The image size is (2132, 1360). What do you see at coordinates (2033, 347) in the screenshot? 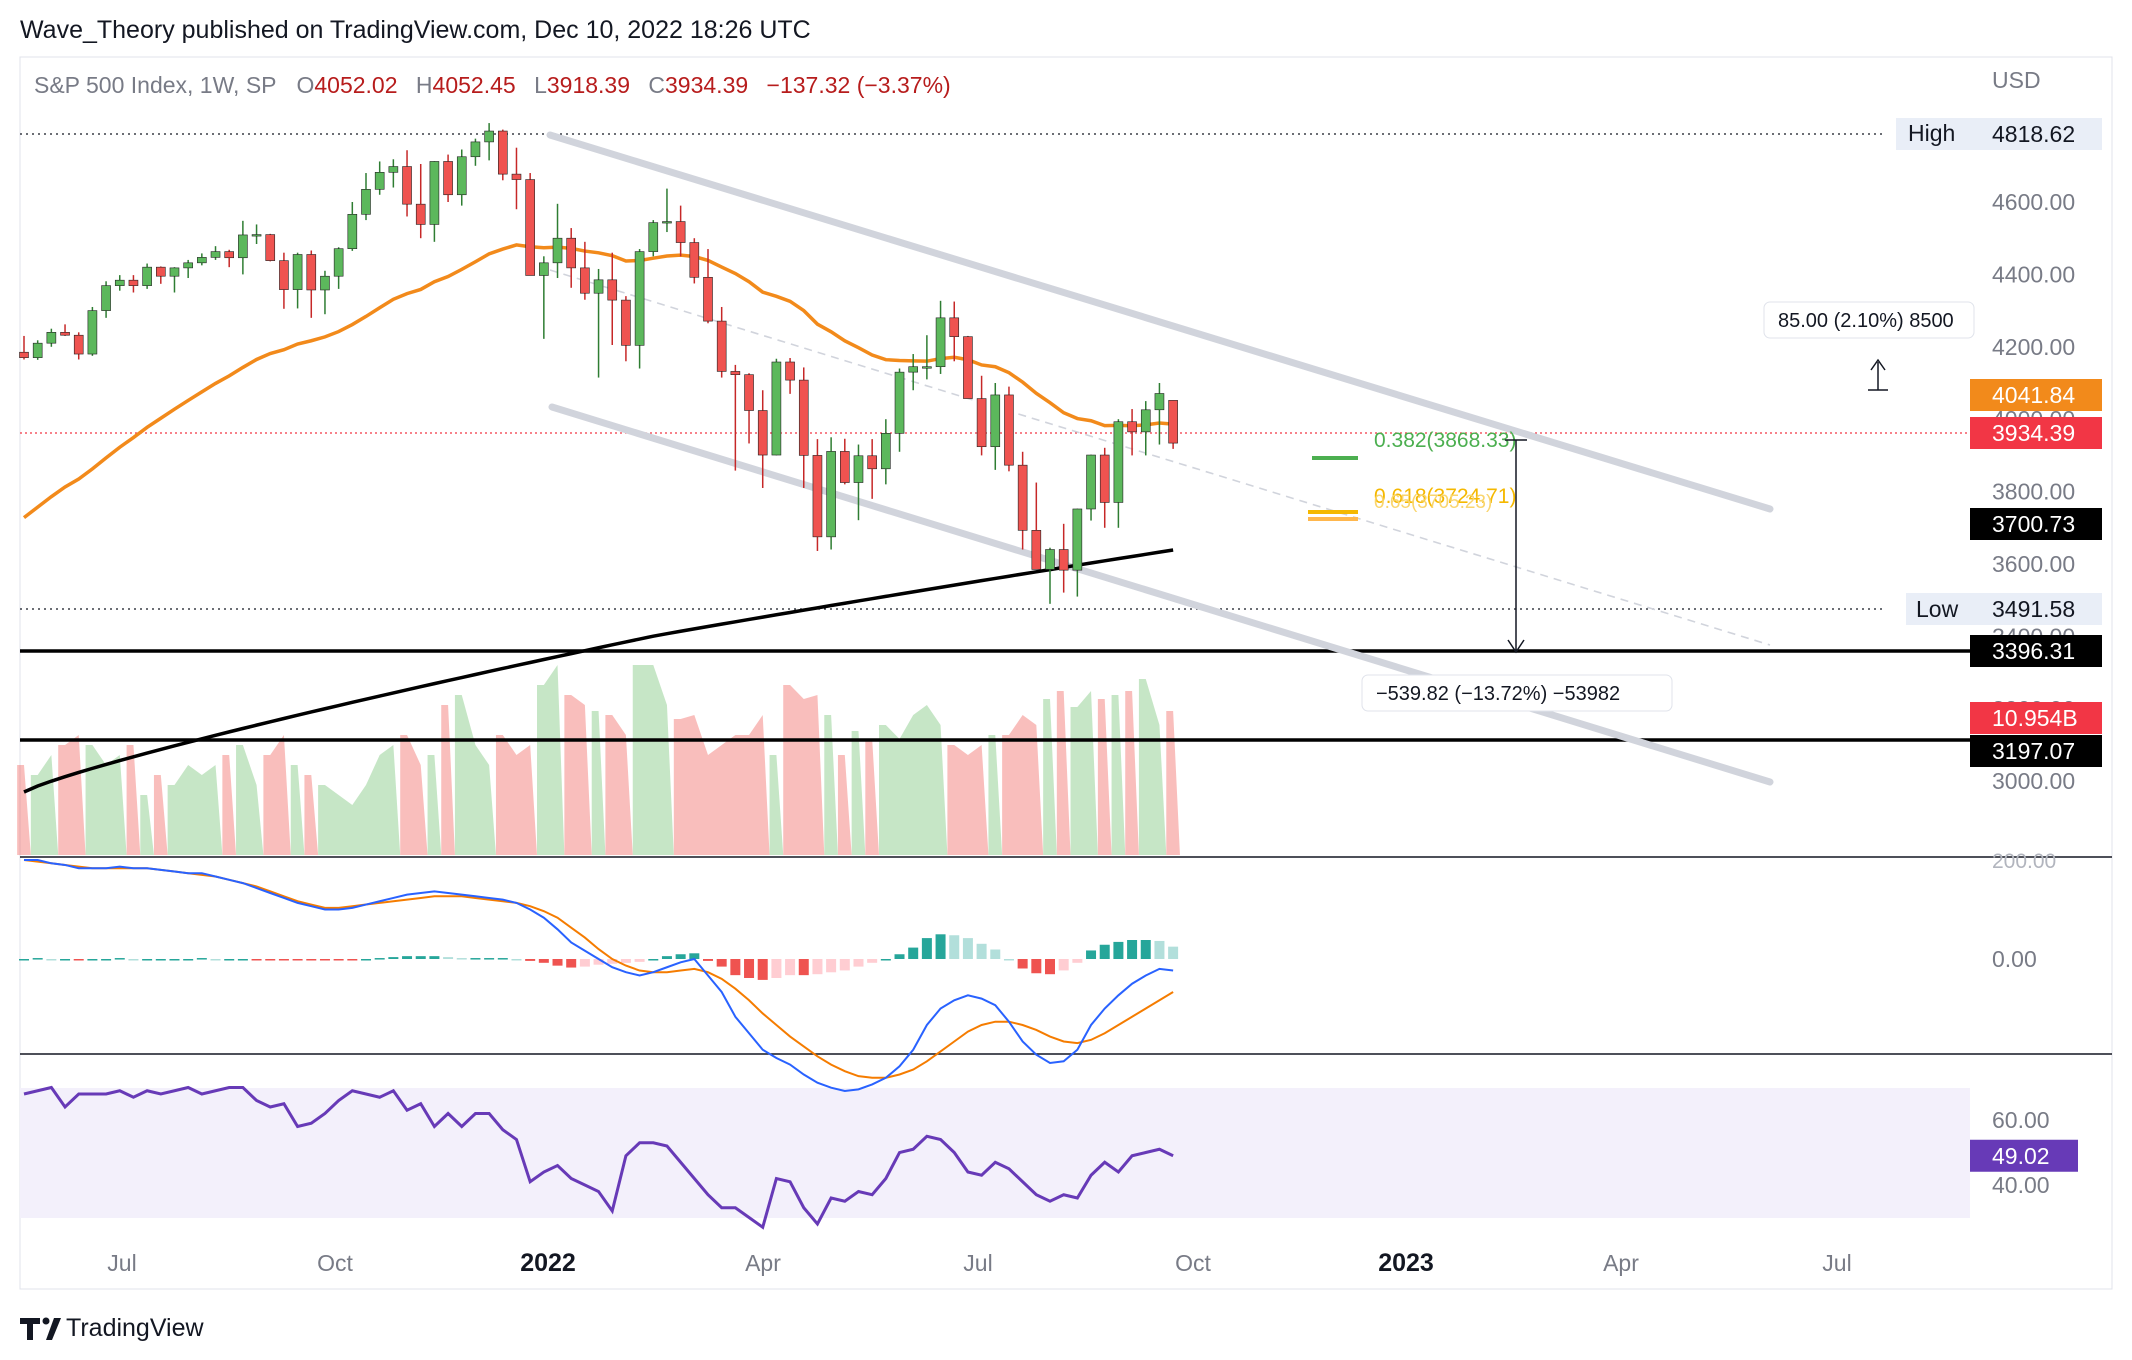
I see `price-tick: 4200.00` at bounding box center [2033, 347].